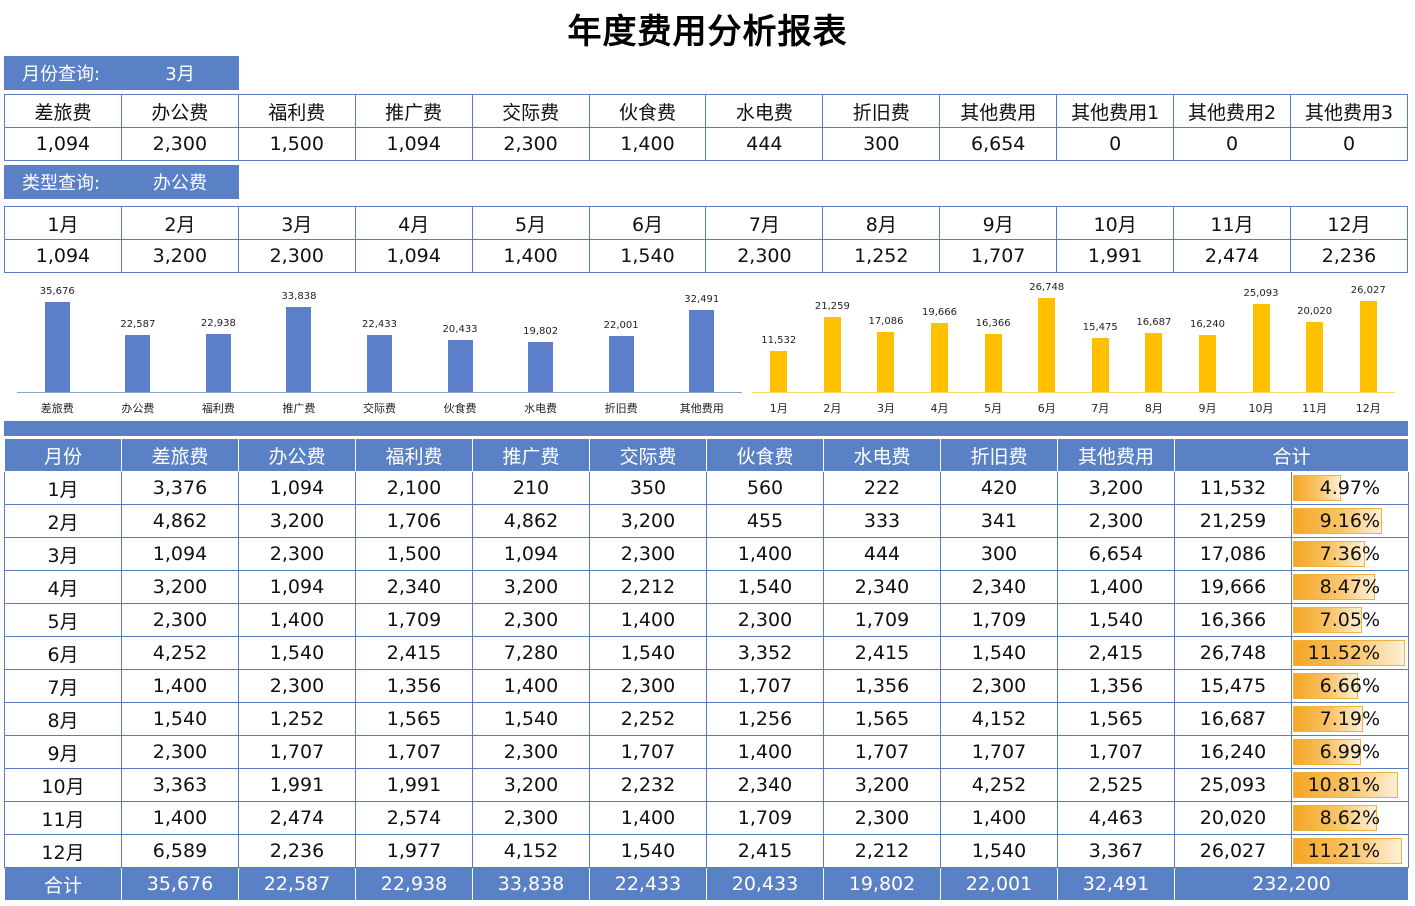  Describe the element at coordinates (1350, 785) in the screenshot. I see `percent-cell: 10.81%` at that location.